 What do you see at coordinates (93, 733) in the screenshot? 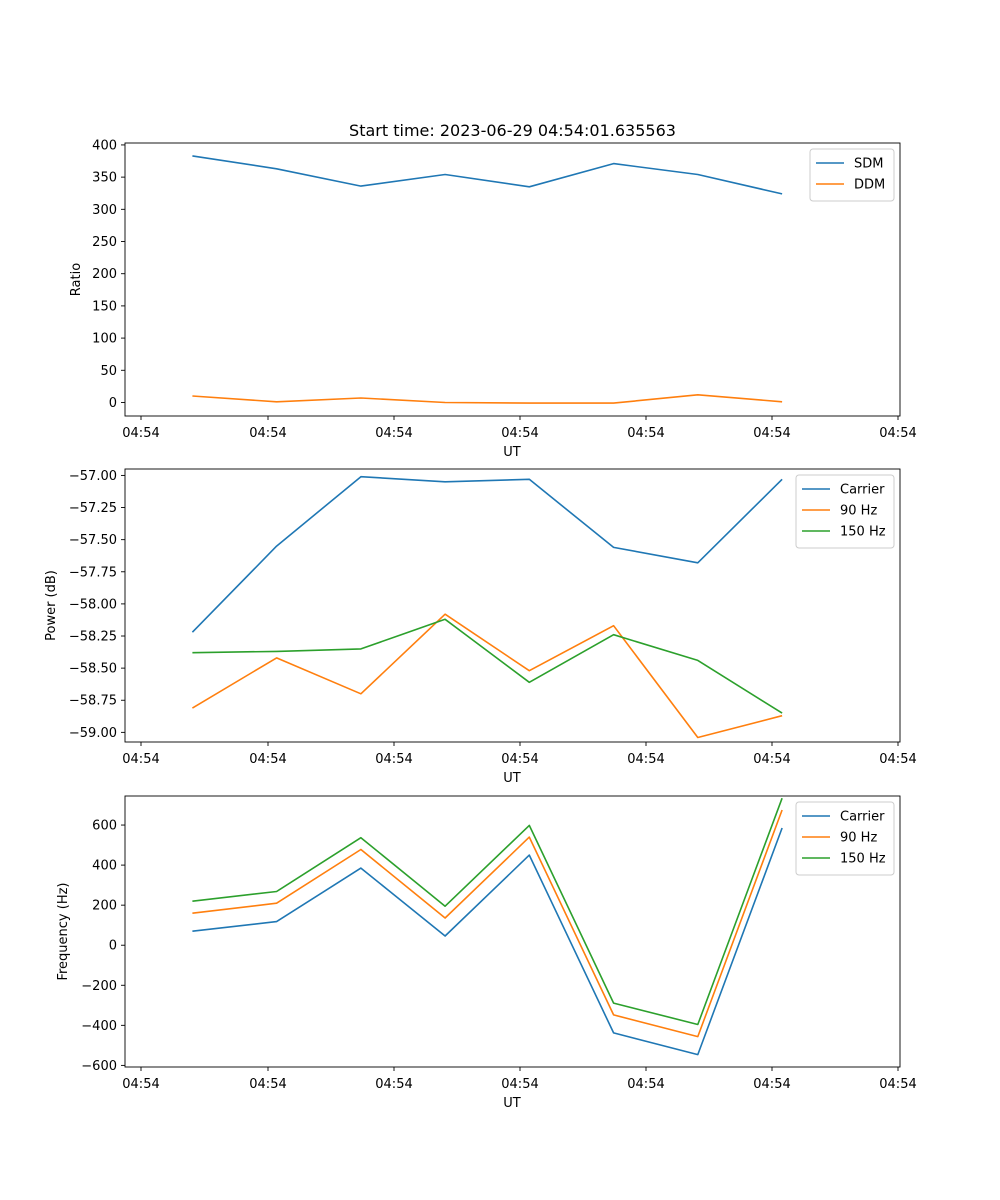
I see `y-tick-label: −59.00` at bounding box center [93, 733].